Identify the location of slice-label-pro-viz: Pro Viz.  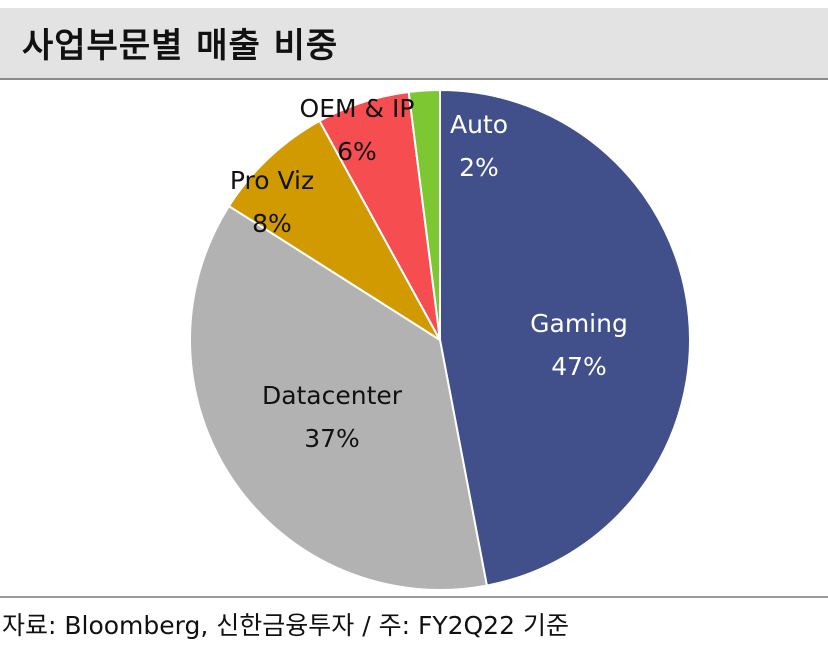
(272, 180).